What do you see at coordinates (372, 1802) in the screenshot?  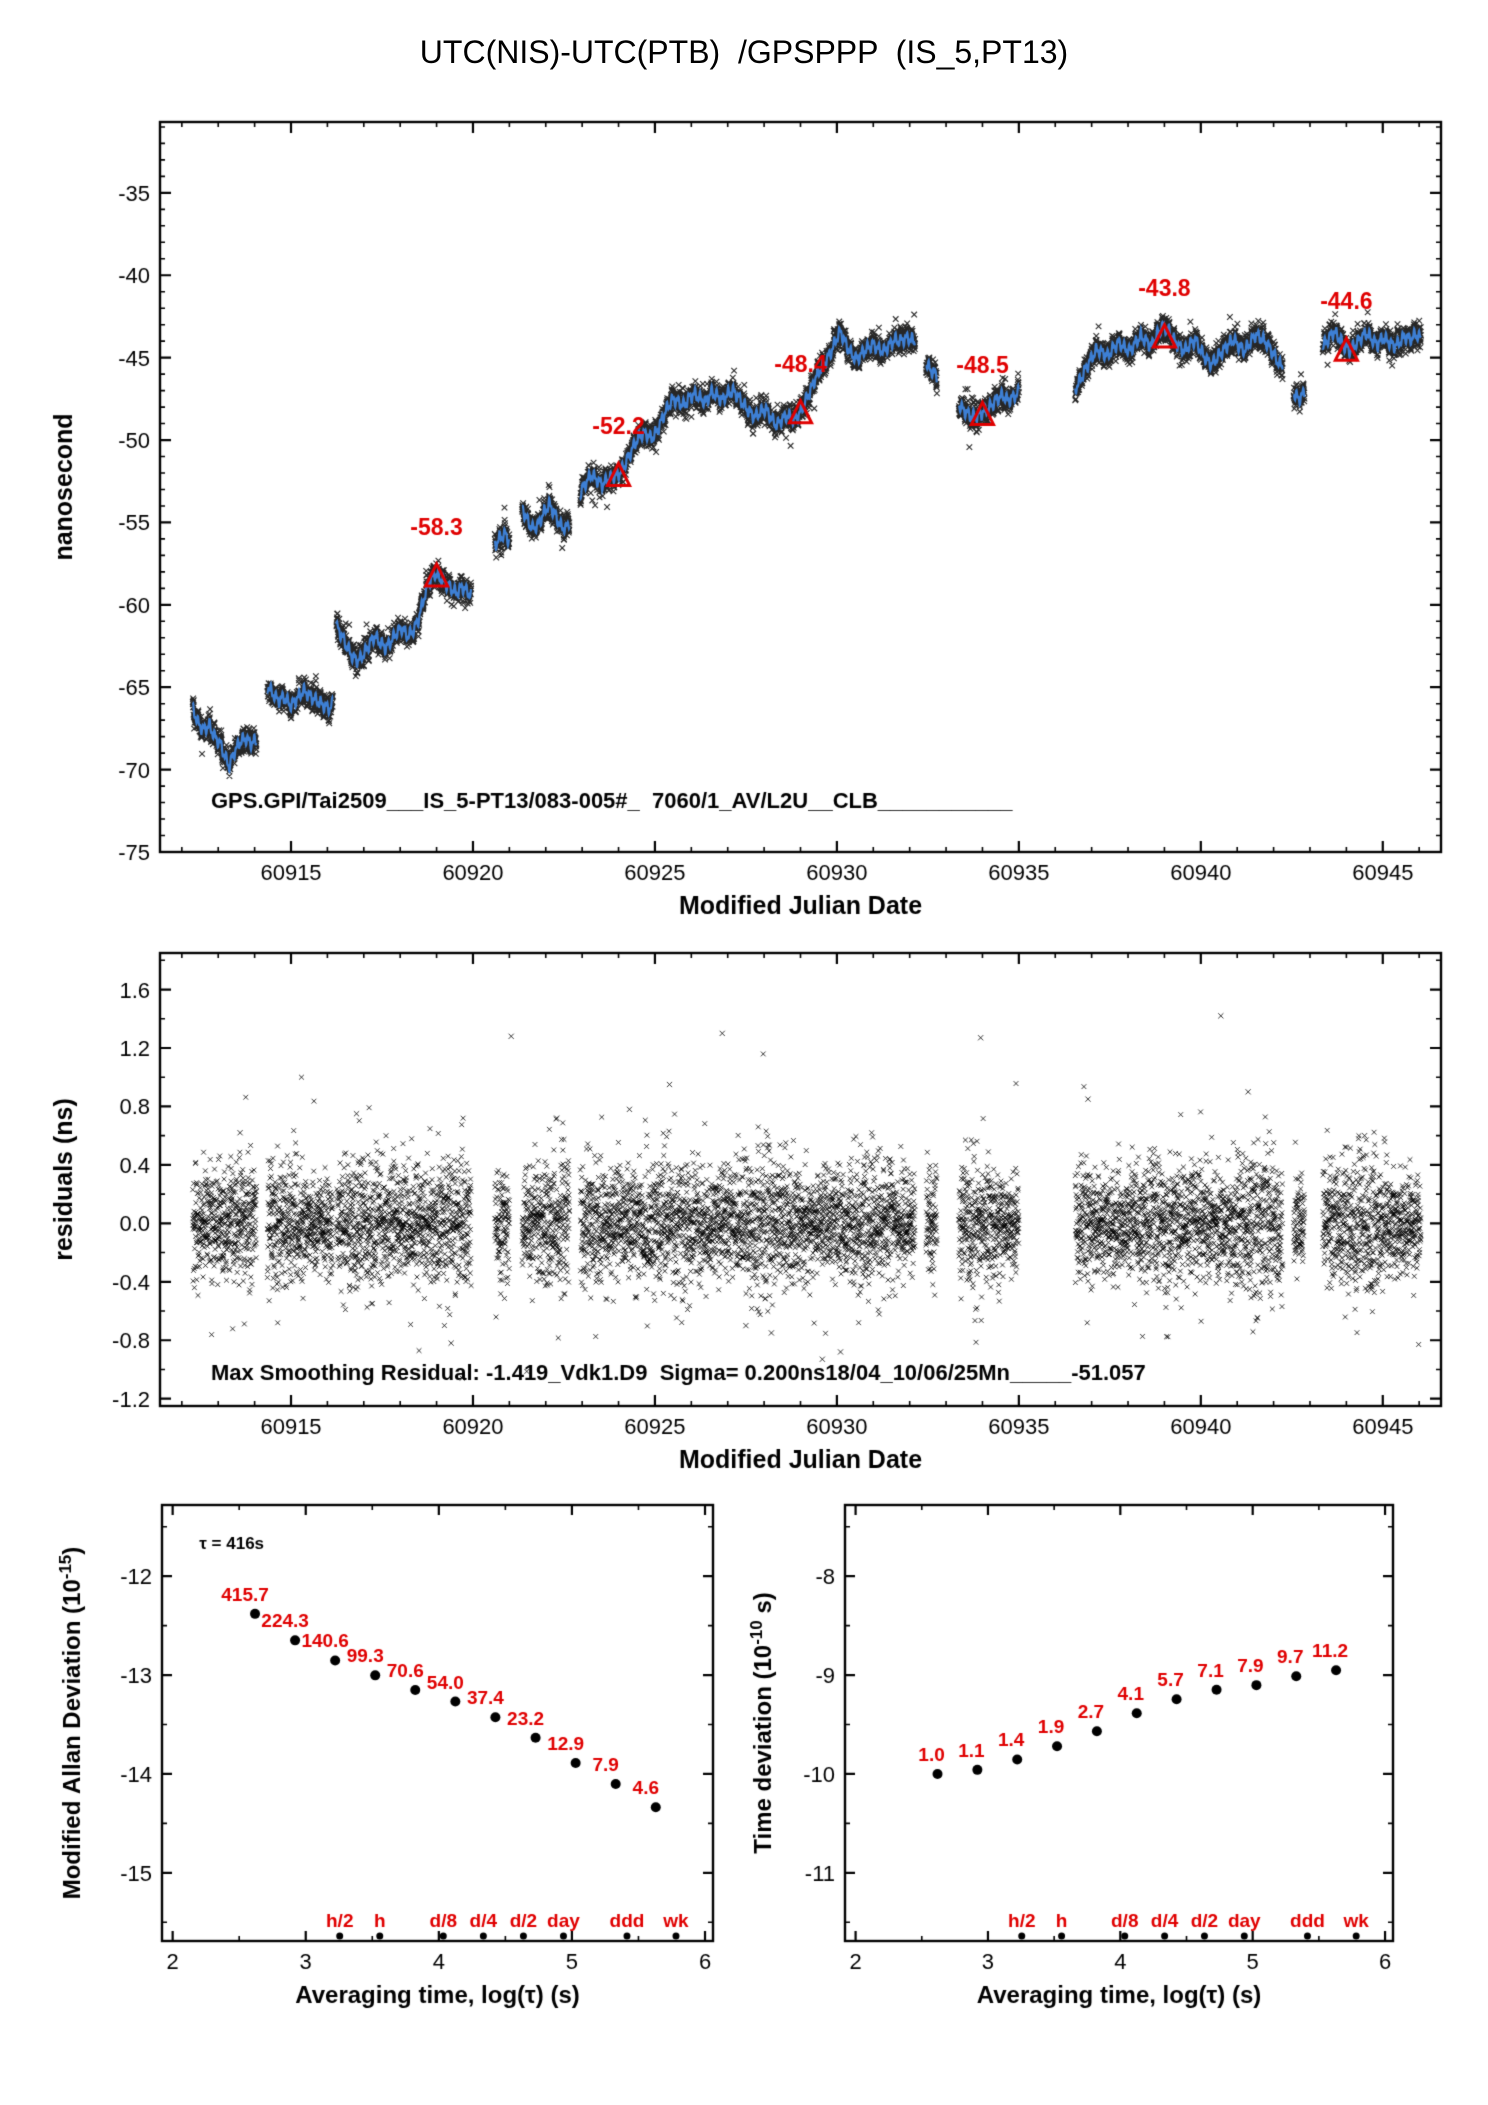 I see `mdev-chart-canvas` at bounding box center [372, 1802].